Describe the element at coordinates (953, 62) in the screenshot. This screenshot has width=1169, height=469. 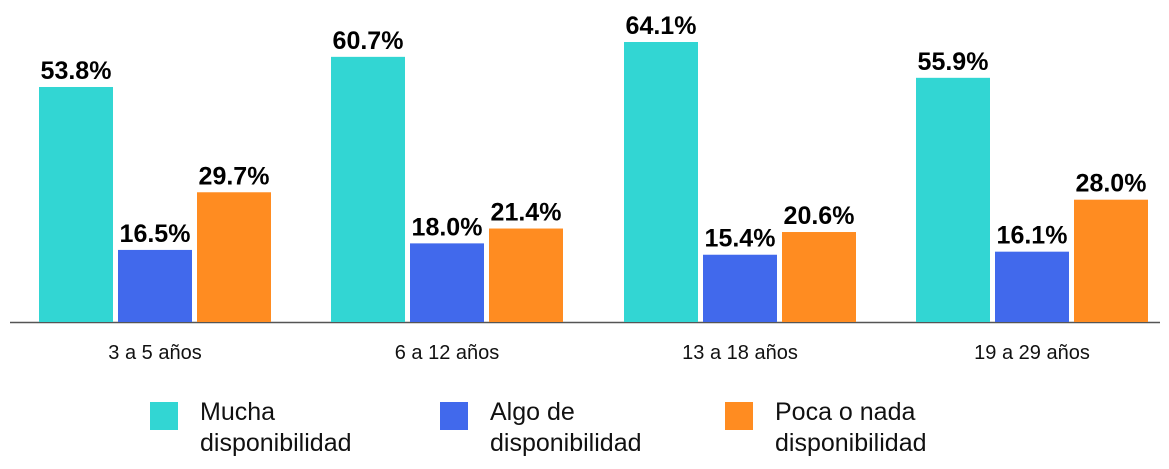
I see `data-label-mucha-3: 55.9%` at that location.